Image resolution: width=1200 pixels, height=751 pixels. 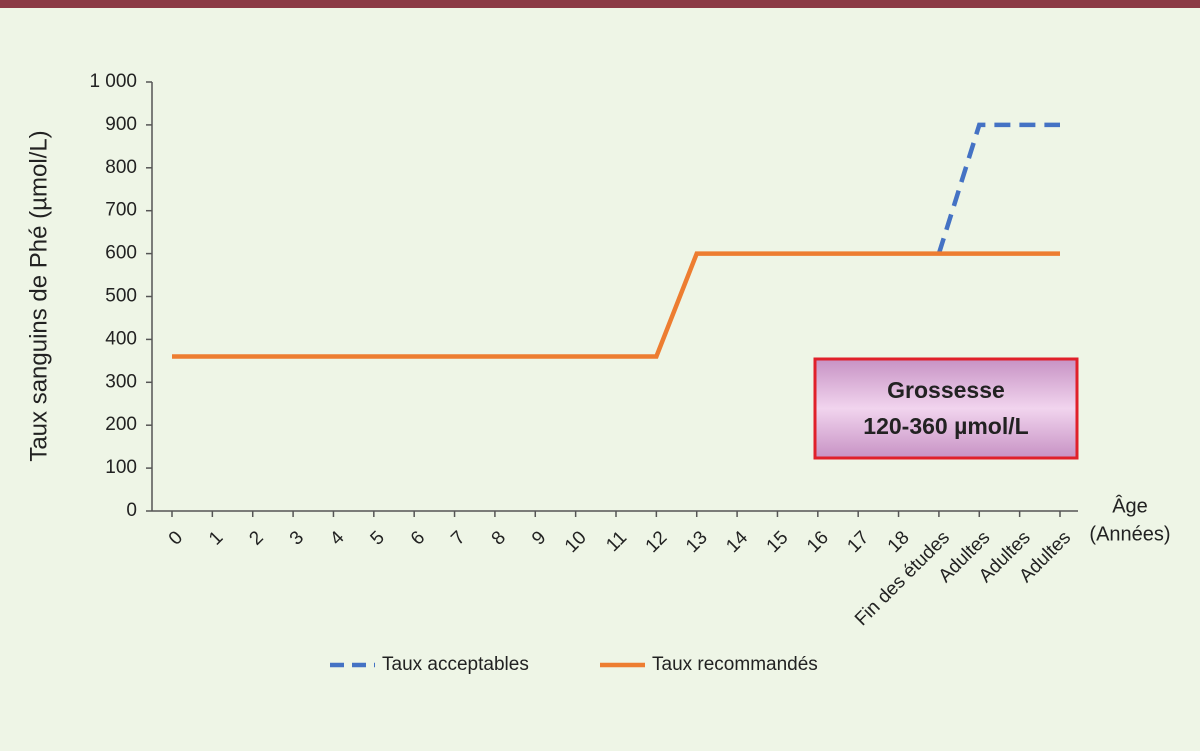 What do you see at coordinates (600, 4) in the screenshot?
I see `top-bar` at bounding box center [600, 4].